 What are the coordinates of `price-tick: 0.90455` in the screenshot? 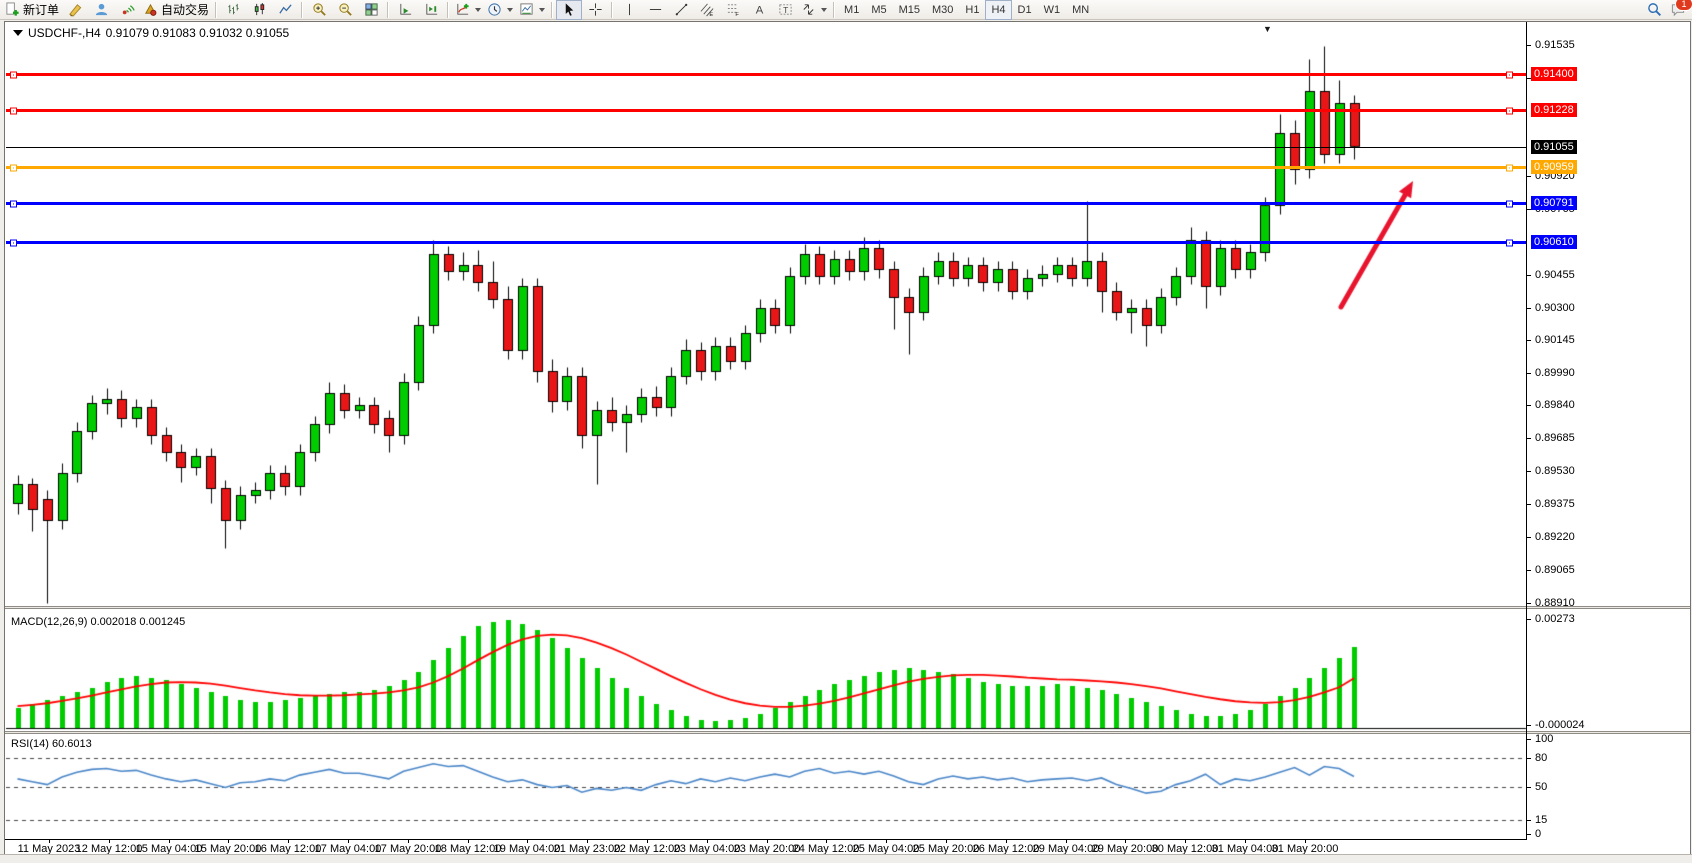 It's located at (1555, 275).